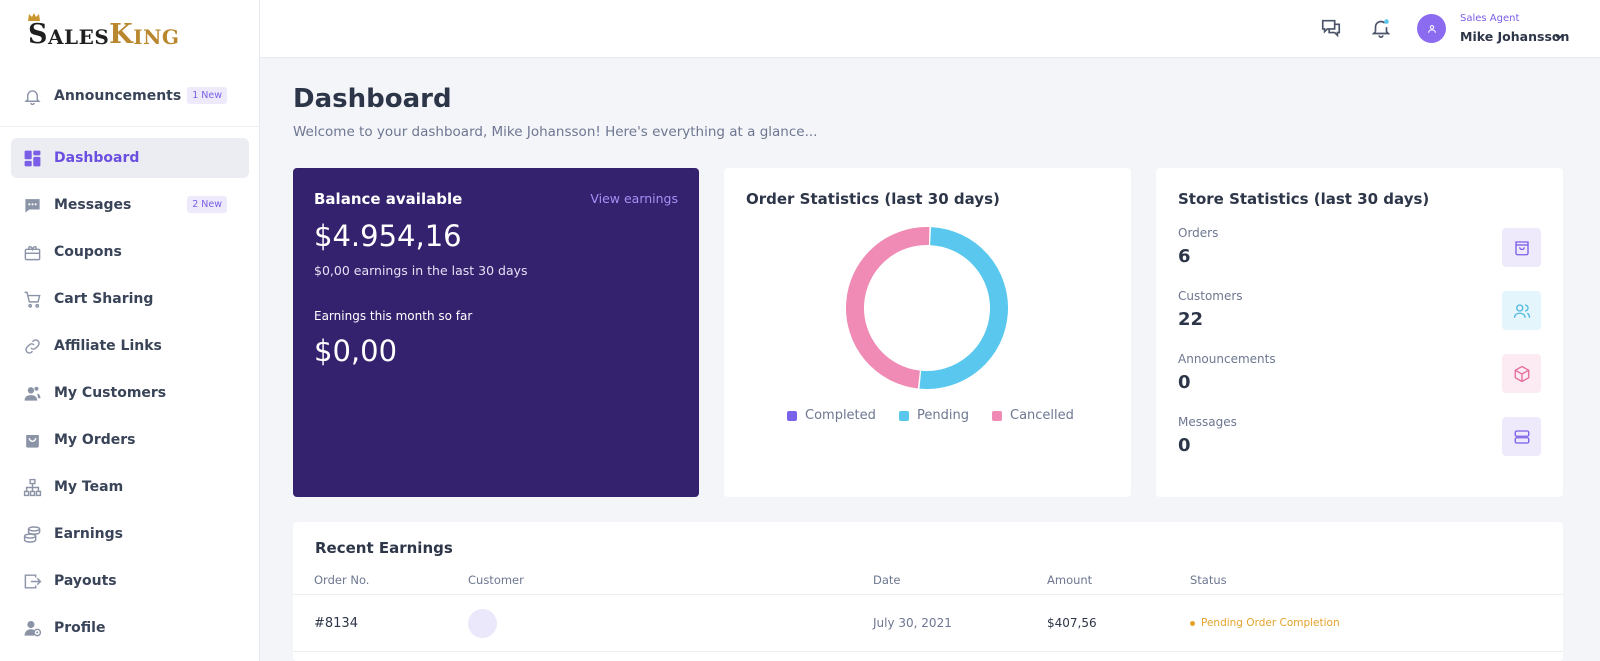 The image size is (1600, 661). What do you see at coordinates (97, 158) in the screenshot?
I see `sidebar-item-label: Dashboard` at bounding box center [97, 158].